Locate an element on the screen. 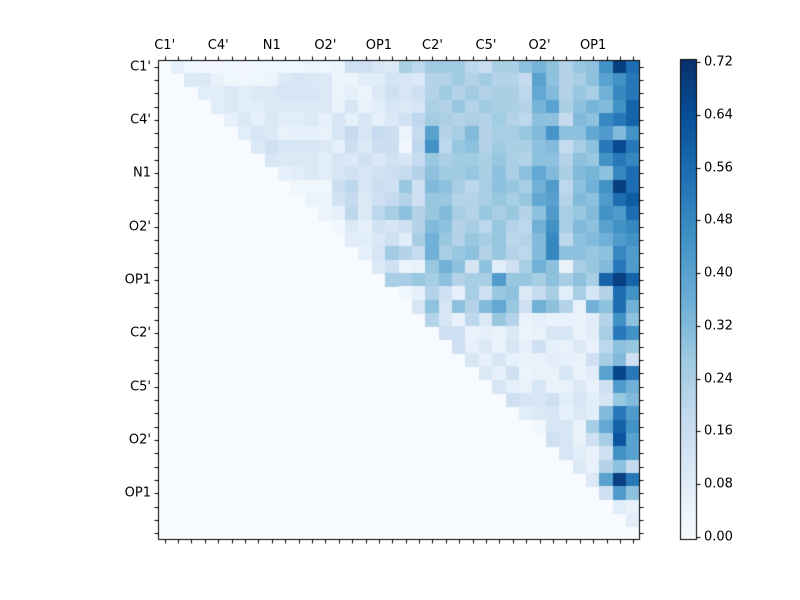 The image size is (800, 600). x-tick-label: C2' is located at coordinates (432, 45).